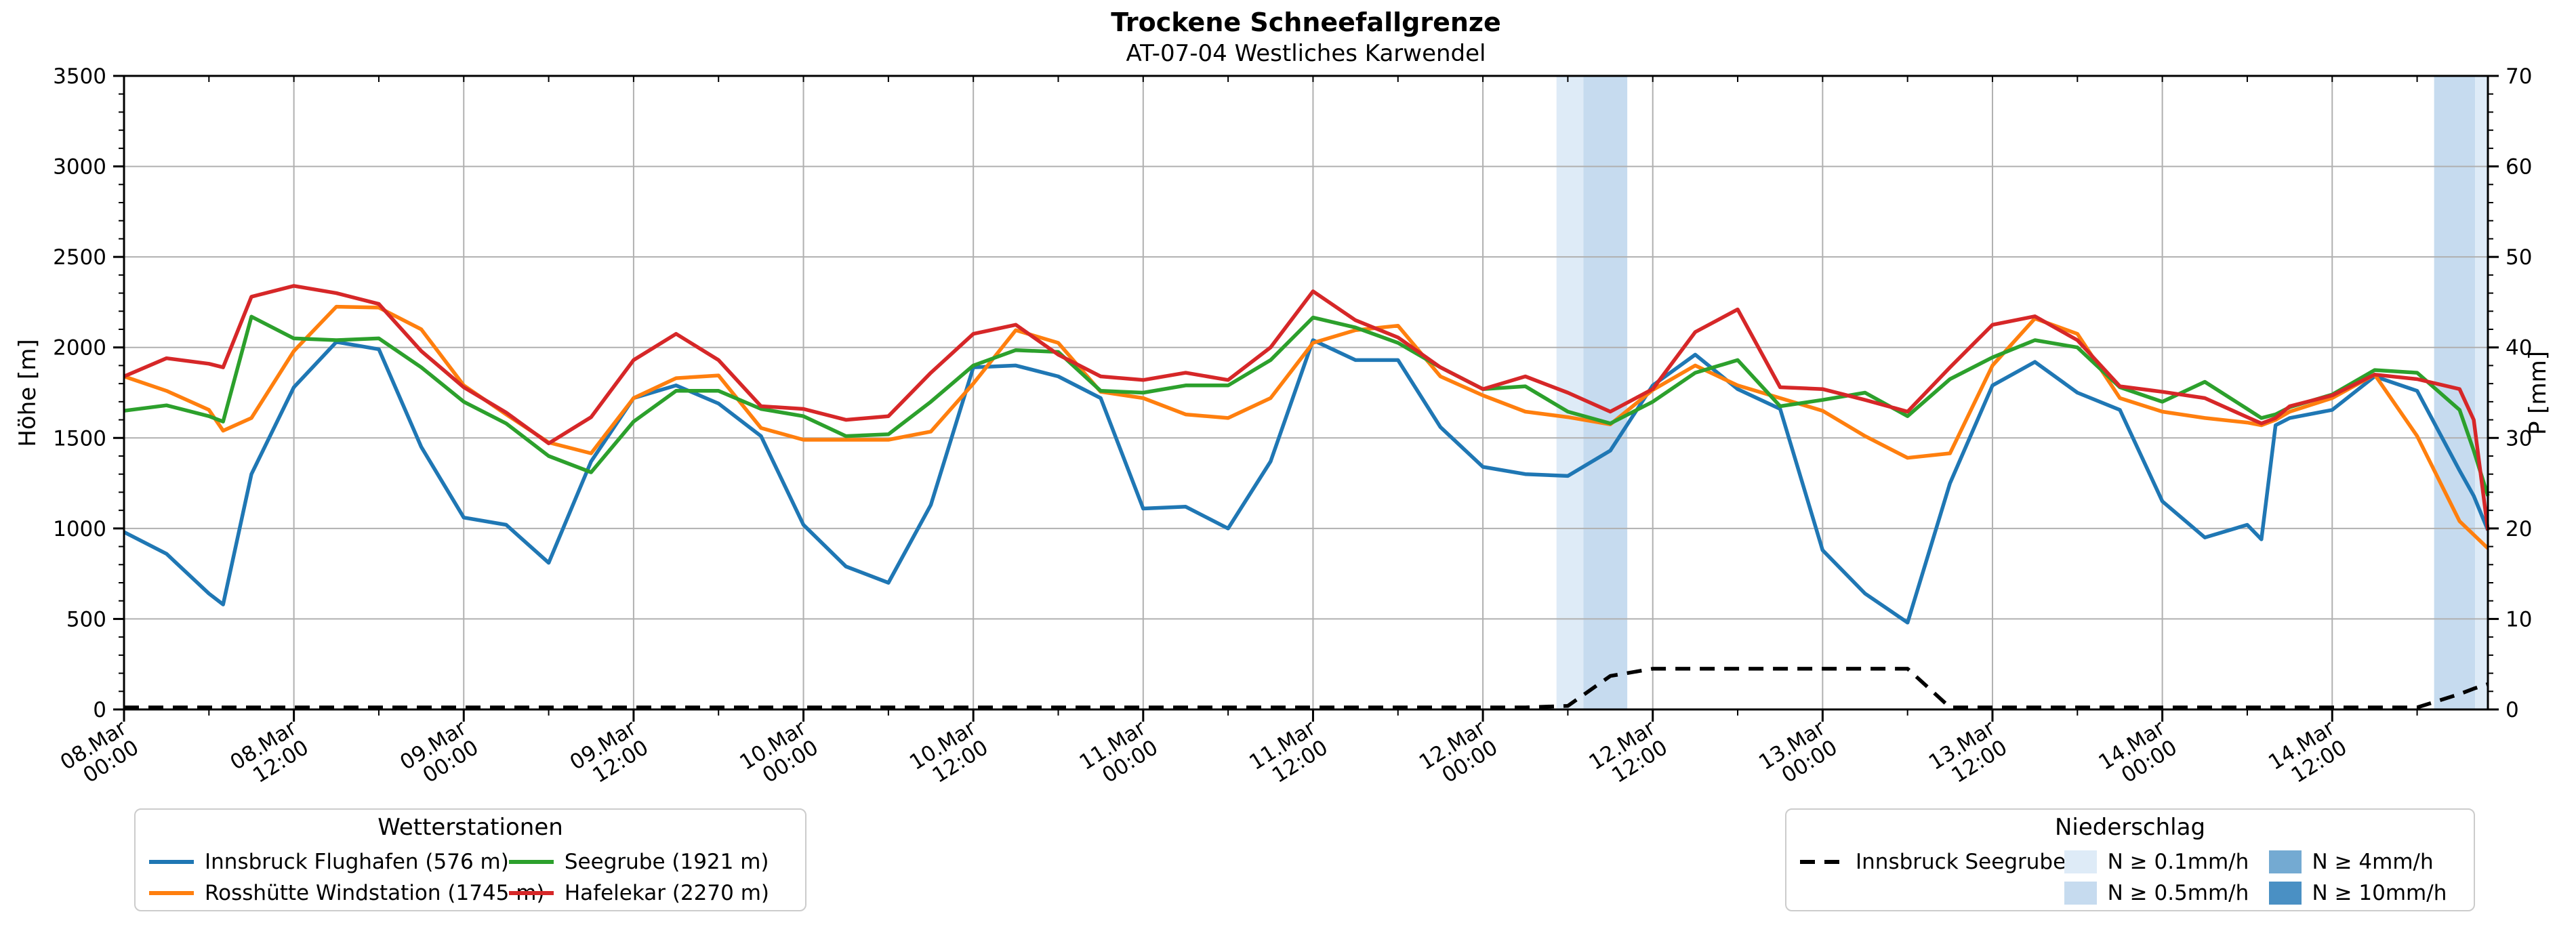  I want to click on y-axis-label-right: P [mm], so click(2538, 393).